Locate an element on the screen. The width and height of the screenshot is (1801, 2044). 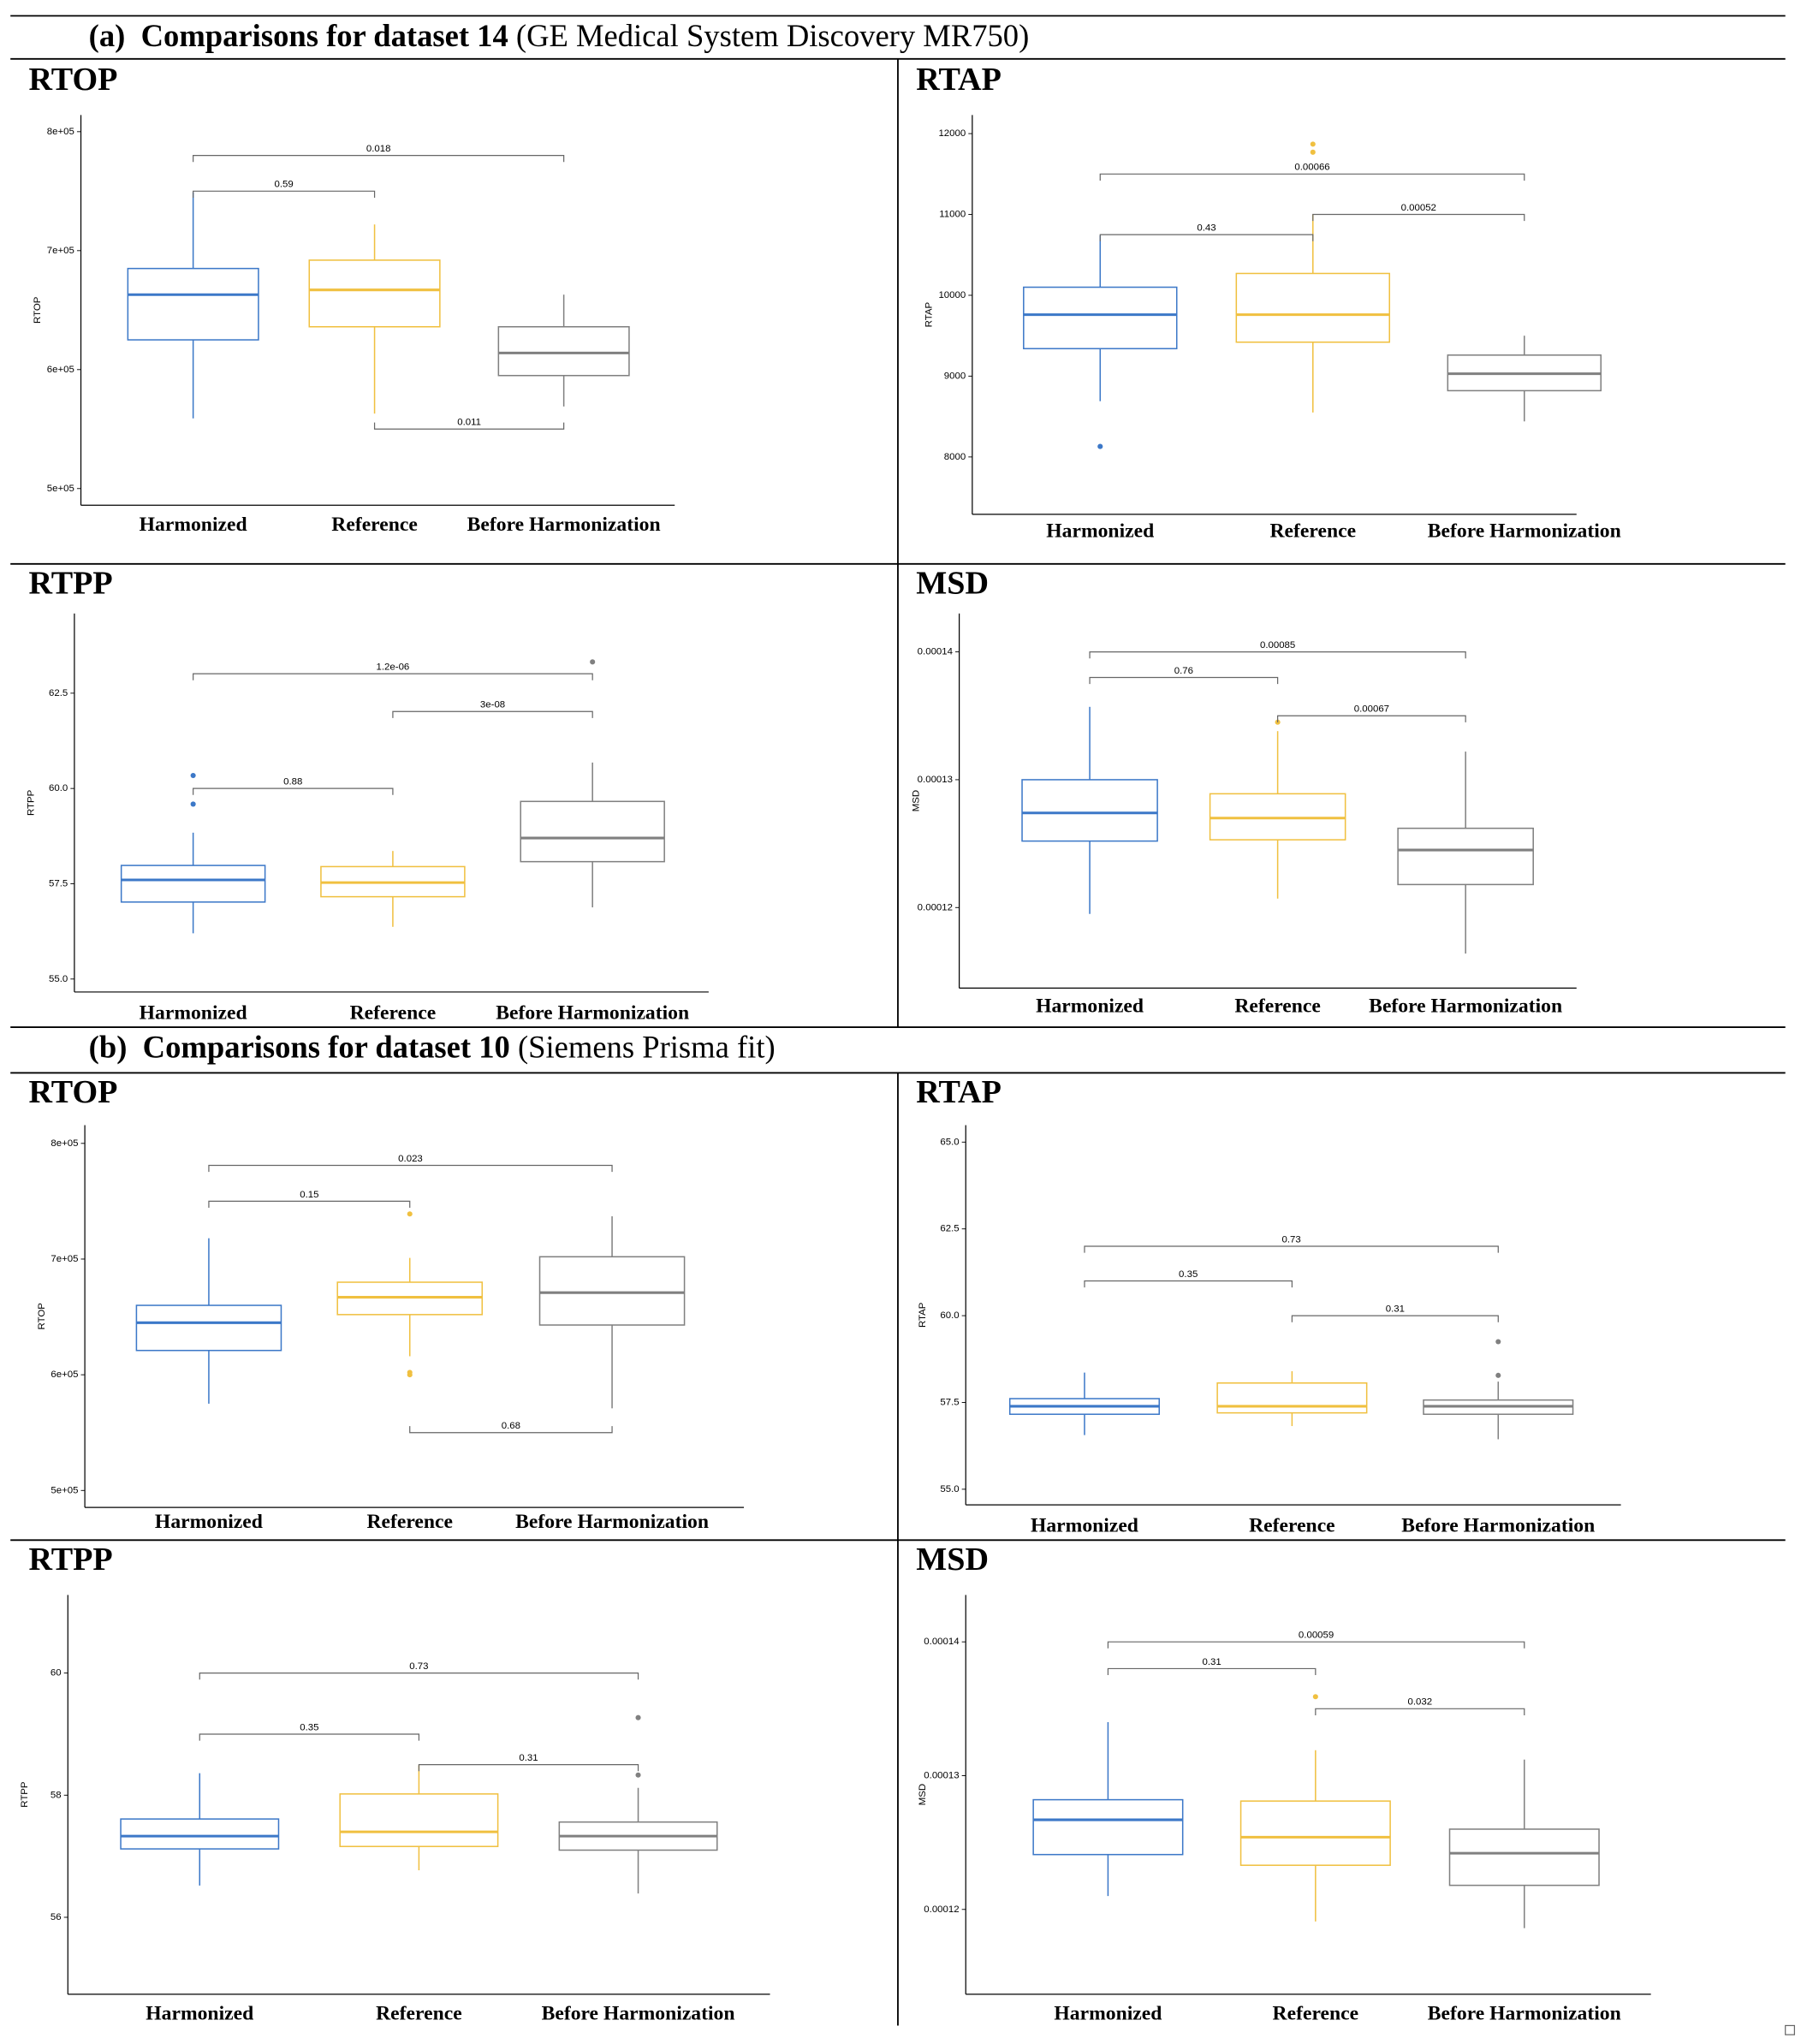
y-tick-label: 0.00014 is located at coordinates (942, 1642).